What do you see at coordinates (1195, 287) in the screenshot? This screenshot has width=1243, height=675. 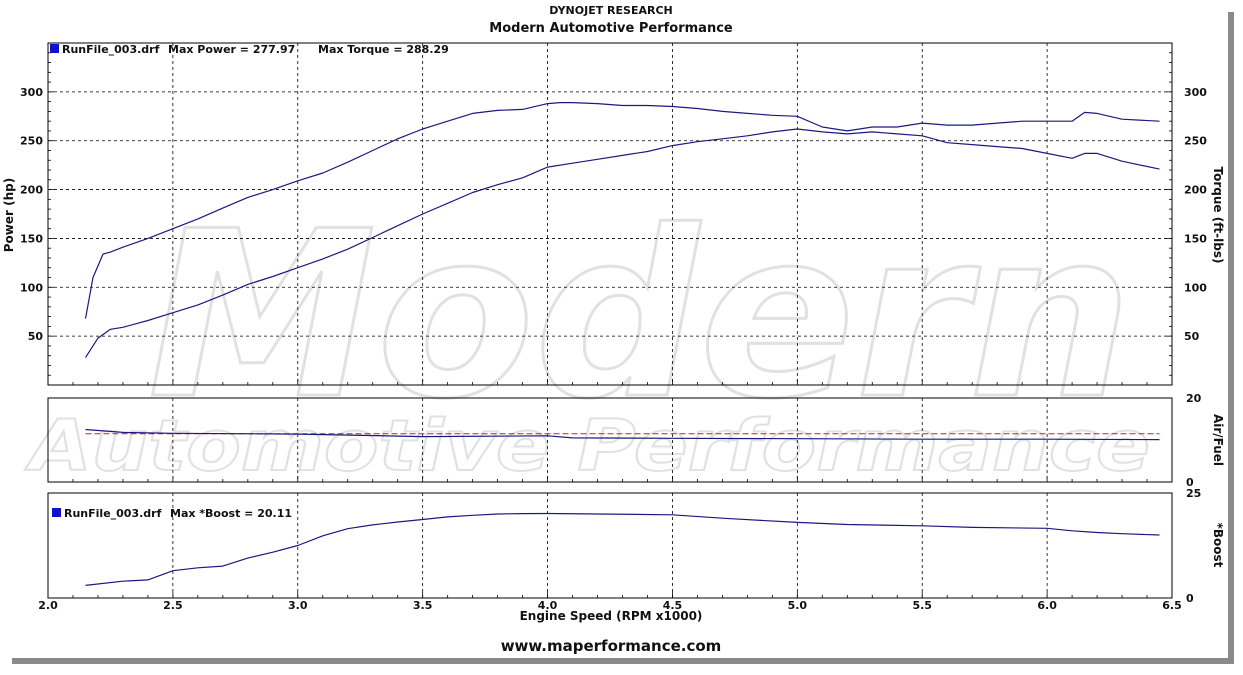 I see `y-tick-label-right: 100` at bounding box center [1195, 287].